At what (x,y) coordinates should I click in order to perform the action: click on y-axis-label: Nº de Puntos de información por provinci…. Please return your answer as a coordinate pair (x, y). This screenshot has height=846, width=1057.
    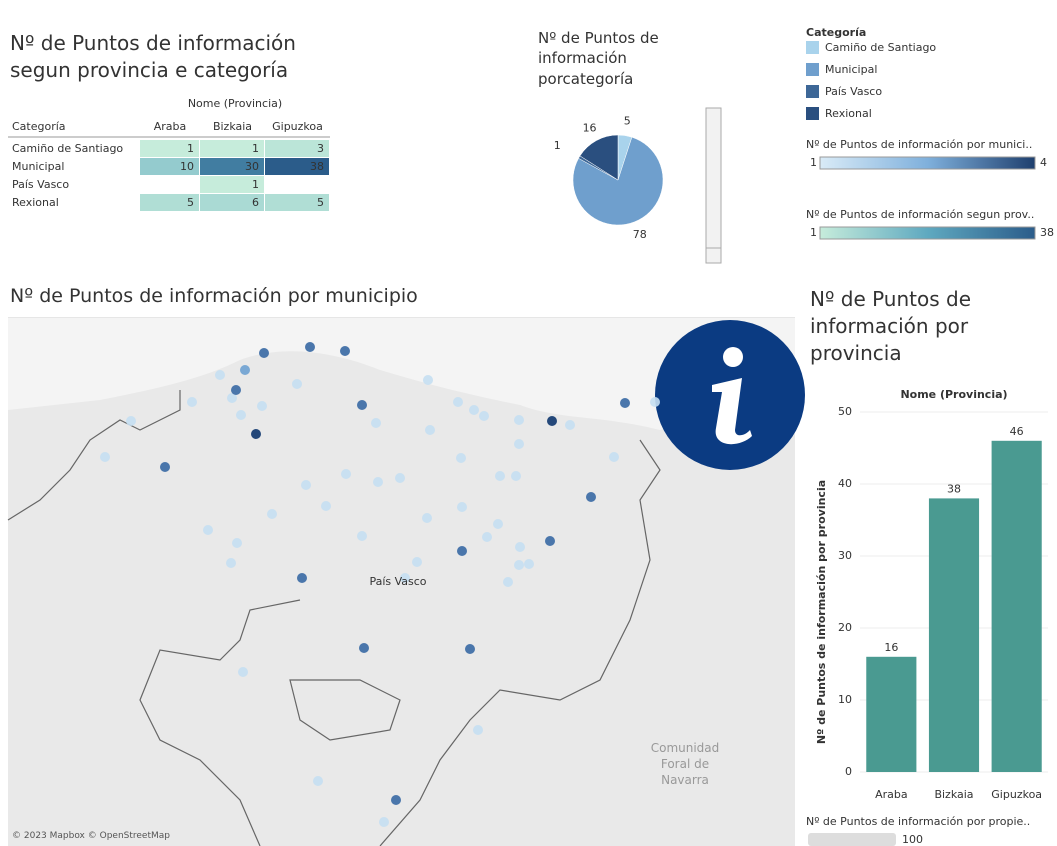
    Looking at the image, I should click on (821, 612).